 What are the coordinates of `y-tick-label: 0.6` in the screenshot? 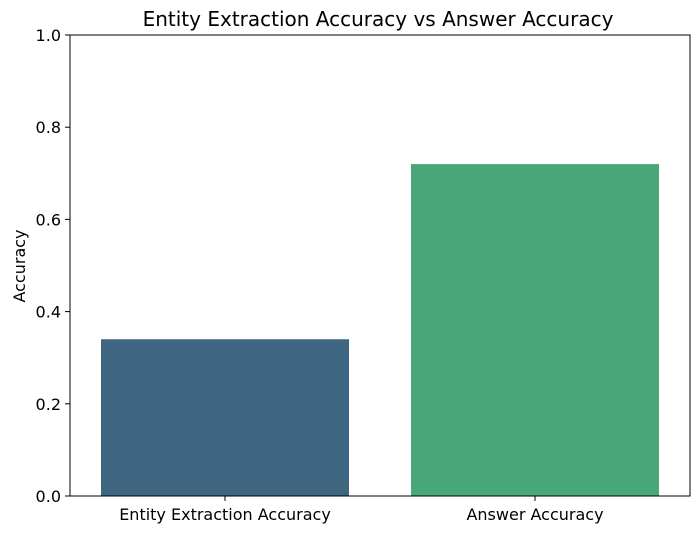 It's located at (48, 219).